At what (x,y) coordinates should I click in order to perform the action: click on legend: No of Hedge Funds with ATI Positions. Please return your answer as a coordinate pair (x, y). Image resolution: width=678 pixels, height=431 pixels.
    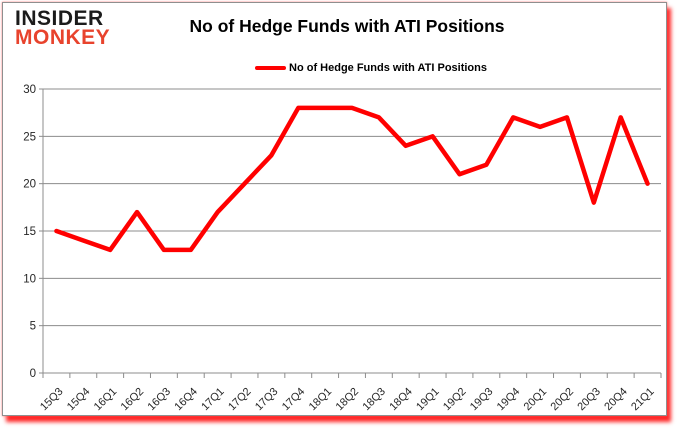
    Looking at the image, I should click on (371, 68).